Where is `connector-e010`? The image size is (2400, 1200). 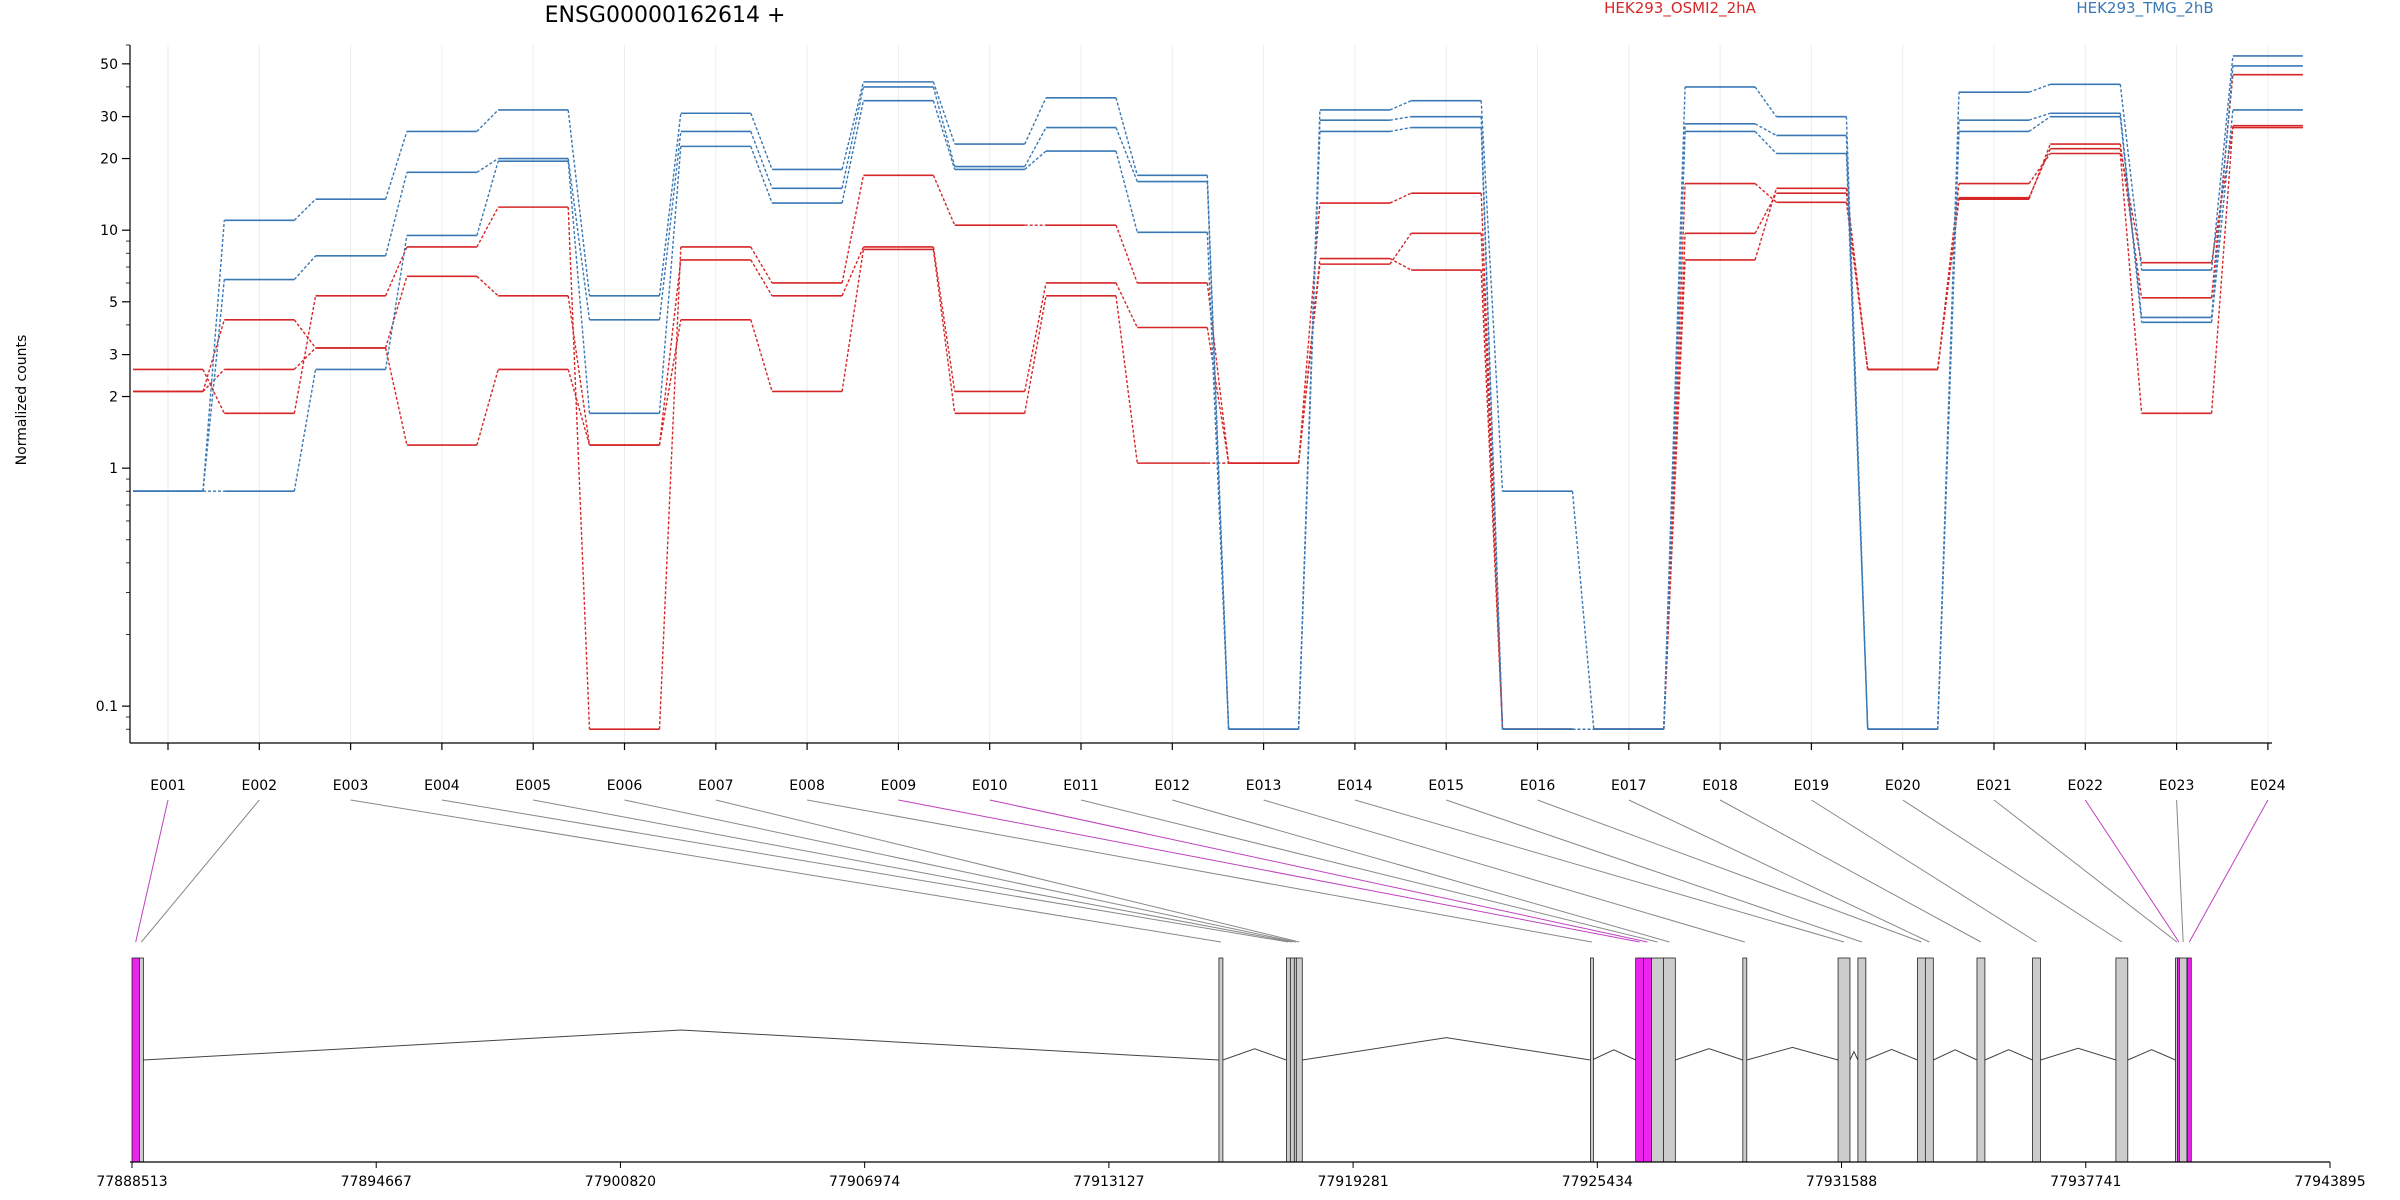
connector-e010 is located at coordinates (1318, 871).